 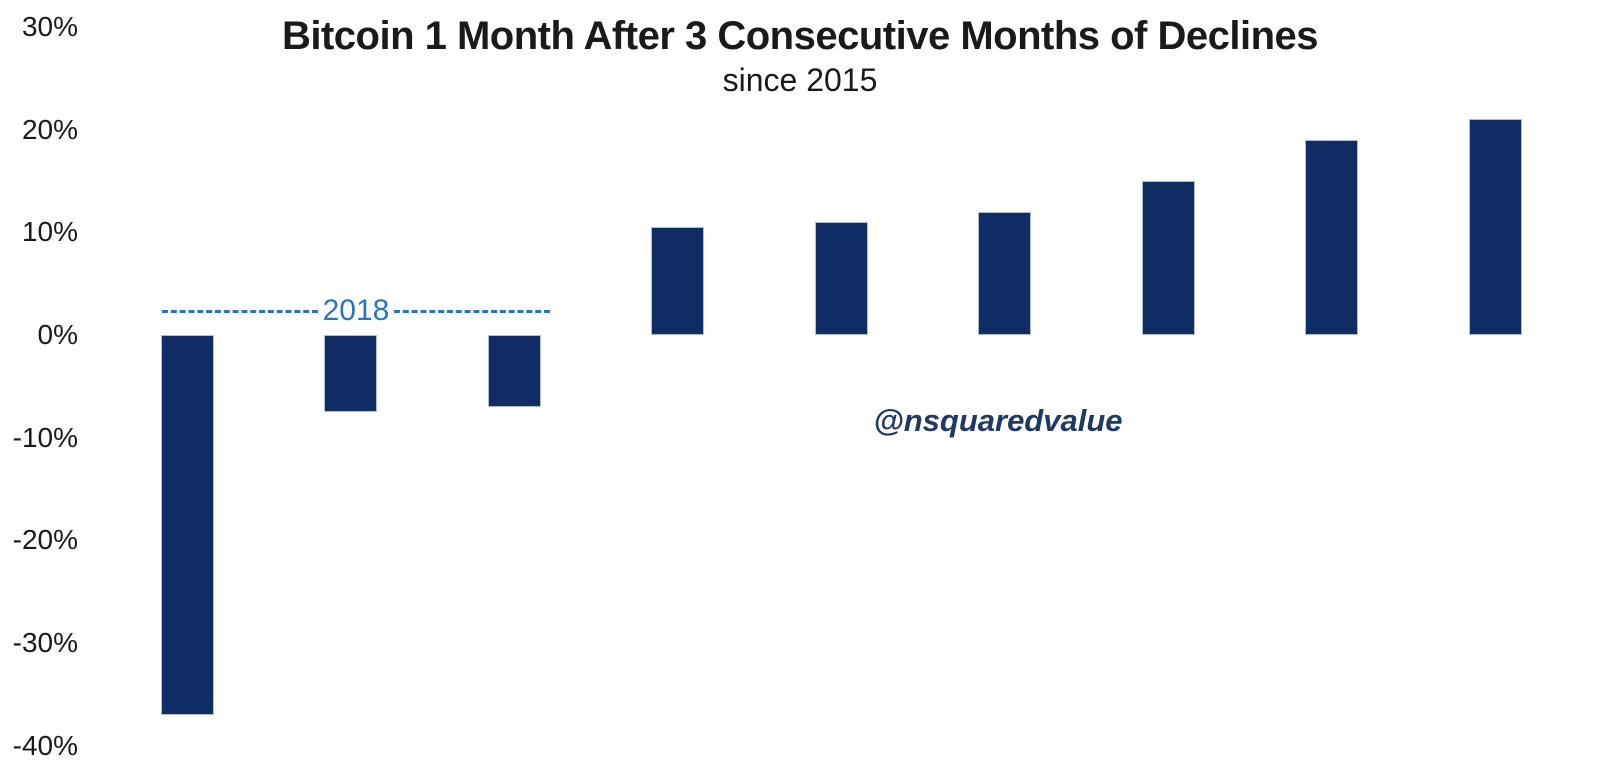 I want to click on chart-subtitle: since 2015, so click(x=800, y=80).